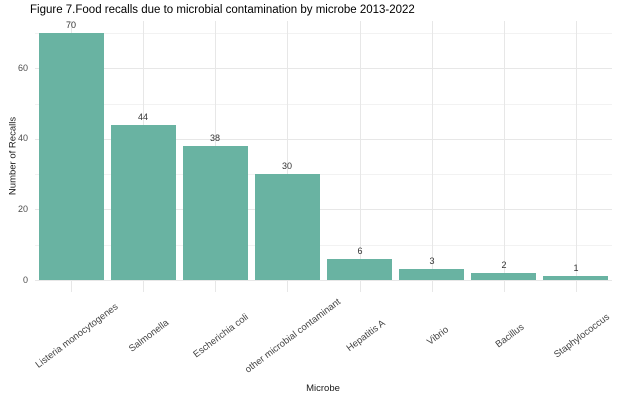 The image size is (624, 407). What do you see at coordinates (215, 138) in the screenshot?
I see `bar-value-label: 38` at bounding box center [215, 138].